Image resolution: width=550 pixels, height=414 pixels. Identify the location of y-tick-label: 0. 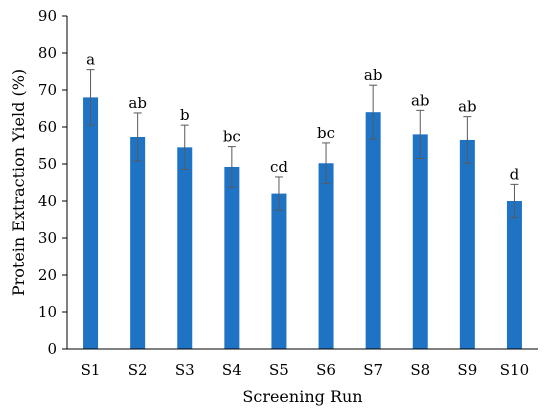
(52, 349).